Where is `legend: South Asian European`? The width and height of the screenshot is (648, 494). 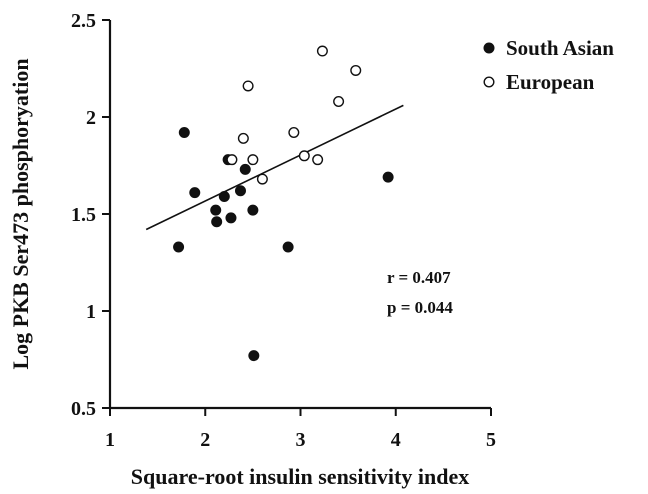 legend: South Asian European is located at coordinates (548, 65).